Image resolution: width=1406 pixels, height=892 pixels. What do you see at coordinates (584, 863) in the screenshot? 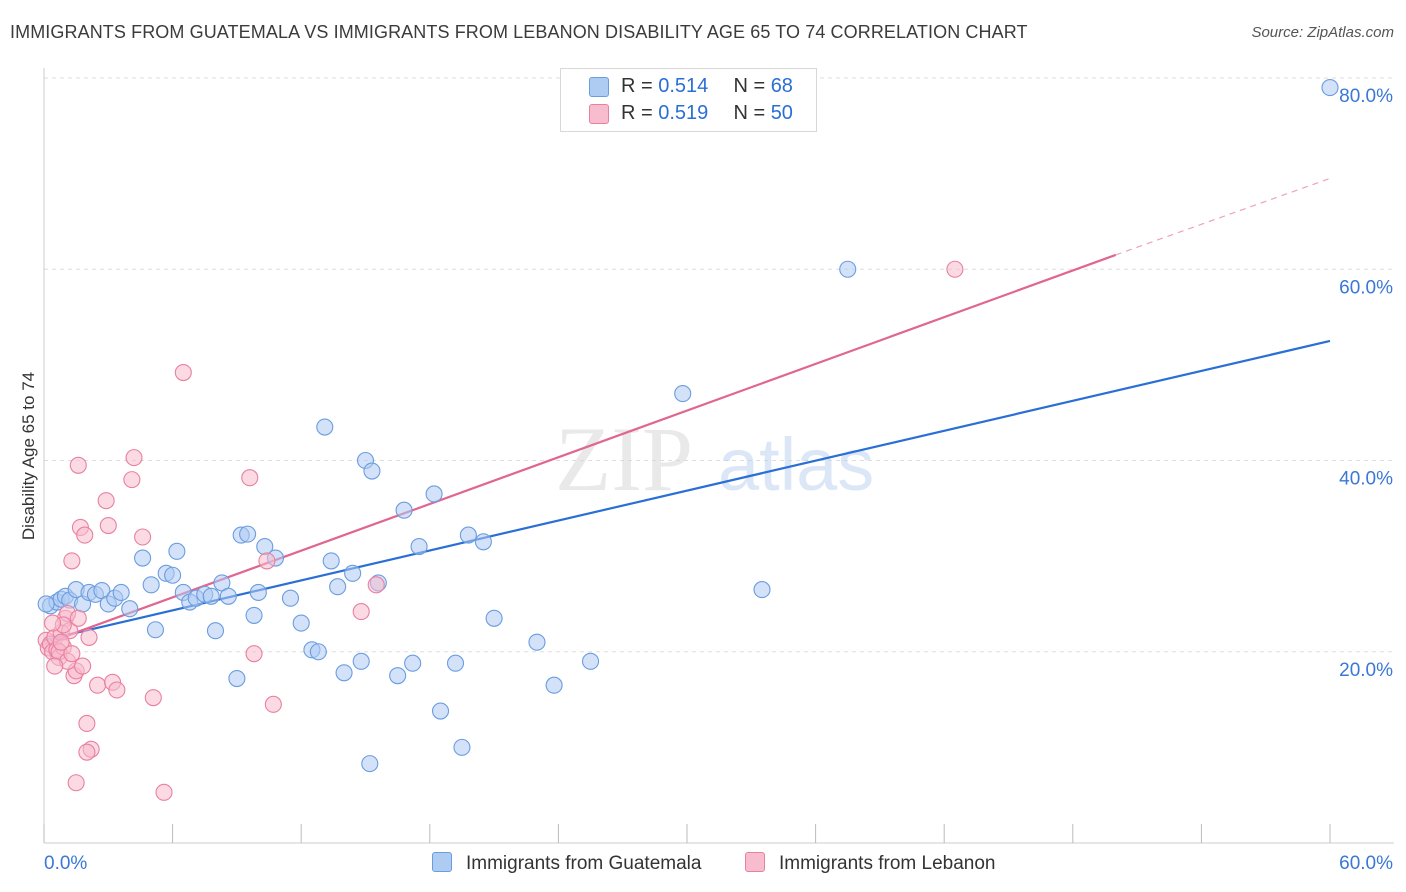
I see `bottom-legend-label-guatemala: Immigrants from Guatemala` at bounding box center [584, 863].